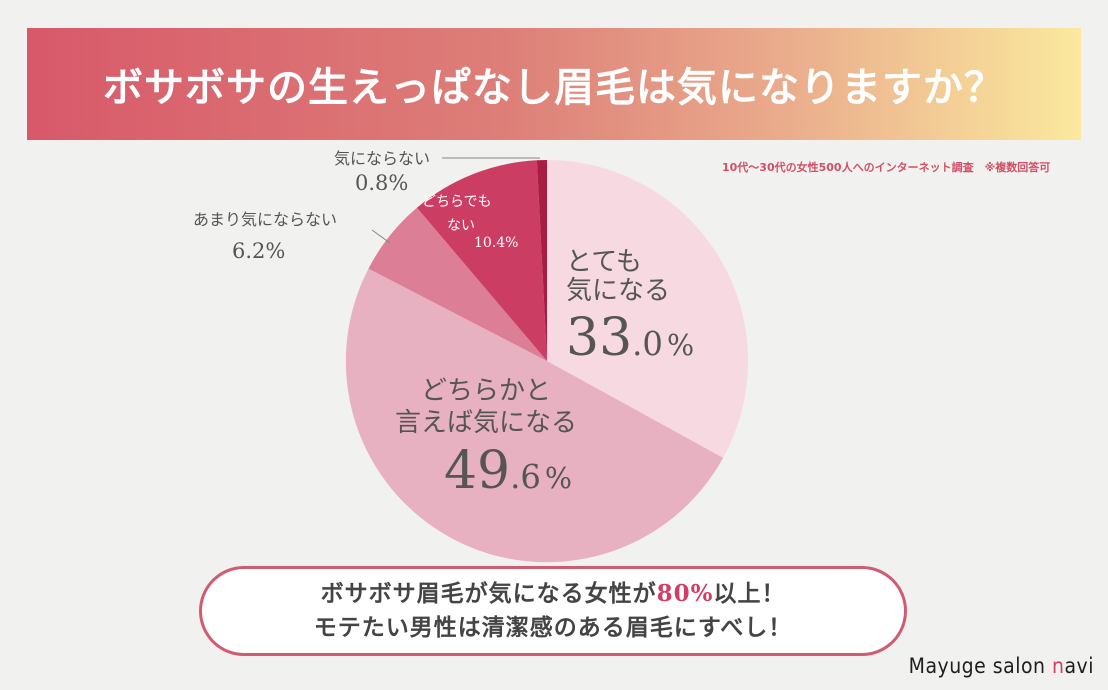  Describe the element at coordinates (1079, 666) in the screenshot. I see `brand-tail: avi` at that location.